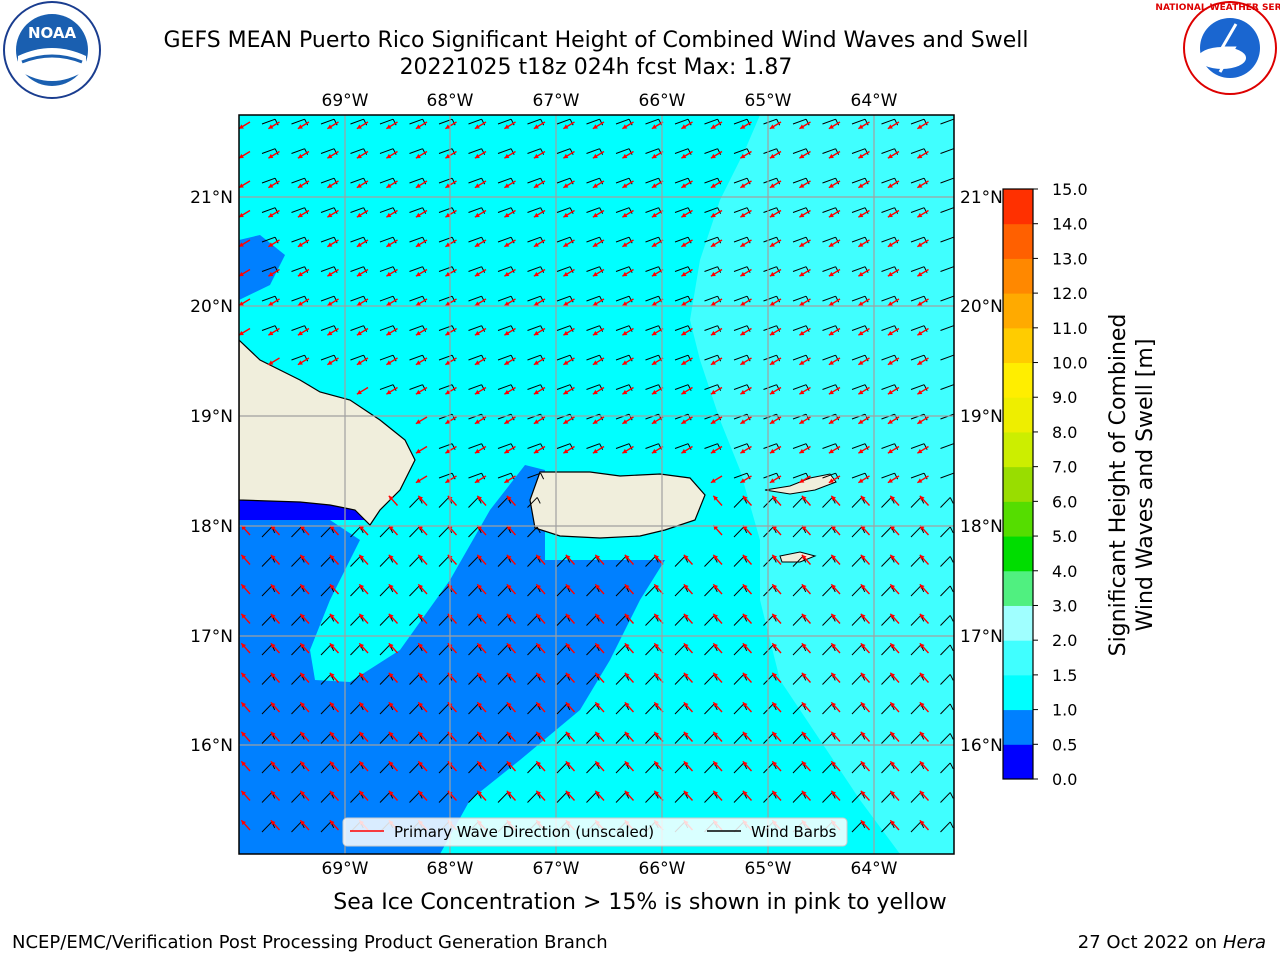  I want to click on lon-tick-top: 66°W, so click(662, 101).